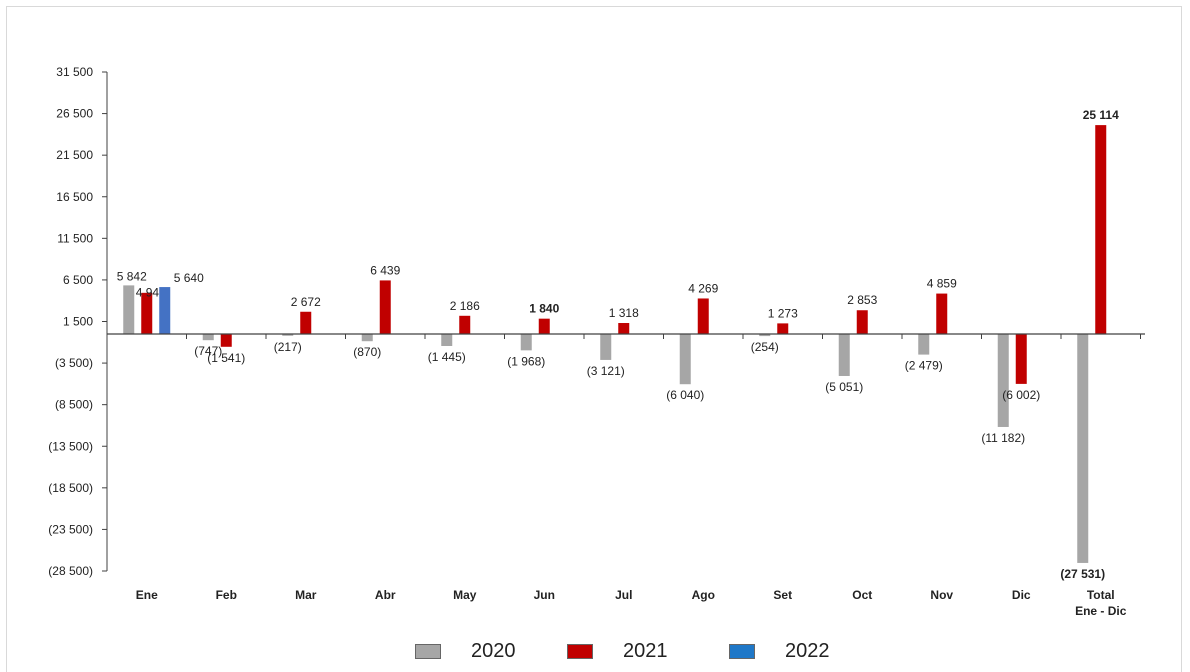  I want to click on y-tick-label: 21 500, so click(74, 155).